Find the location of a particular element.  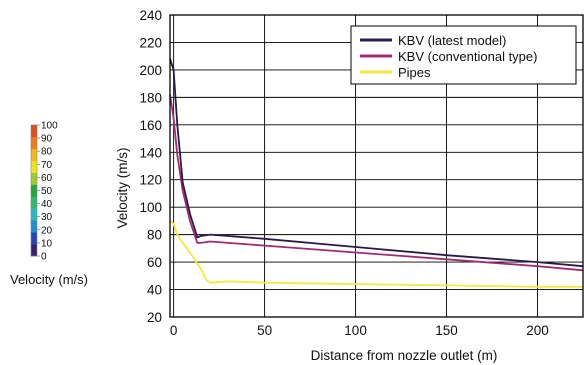

y-tick-label: 80 is located at coordinates (154, 235).